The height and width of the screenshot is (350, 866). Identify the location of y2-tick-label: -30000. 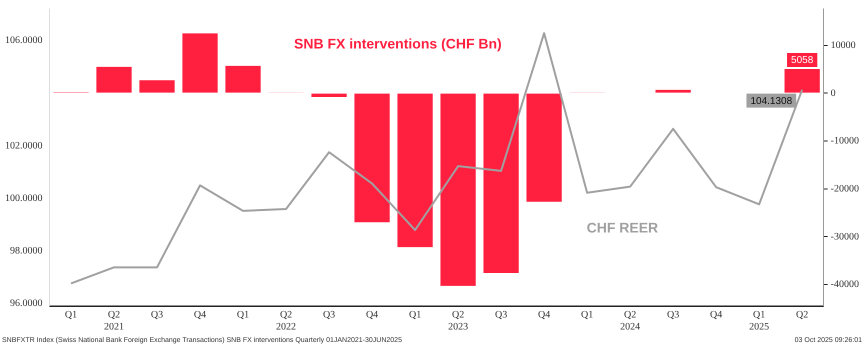
(845, 236).